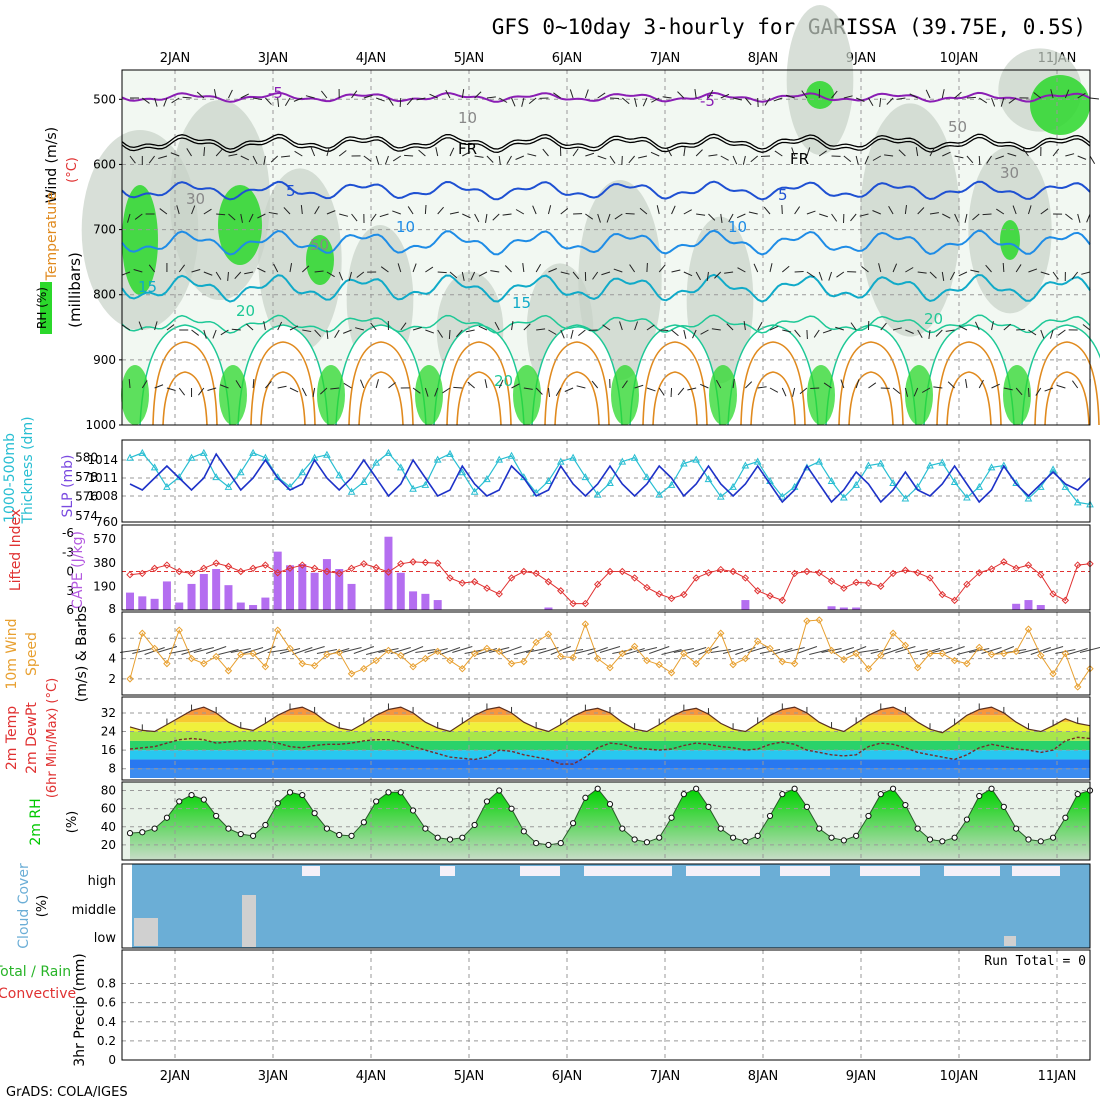 This screenshot has width=1100, height=1100. Describe the element at coordinates (102, 881) in the screenshot. I see `cloud-level-label: high` at that location.